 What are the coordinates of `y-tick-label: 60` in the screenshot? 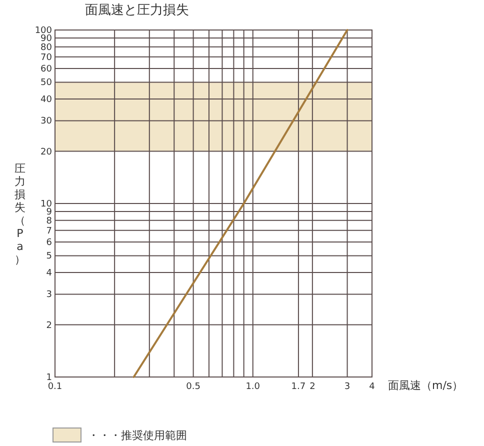 It's located at (46, 69).